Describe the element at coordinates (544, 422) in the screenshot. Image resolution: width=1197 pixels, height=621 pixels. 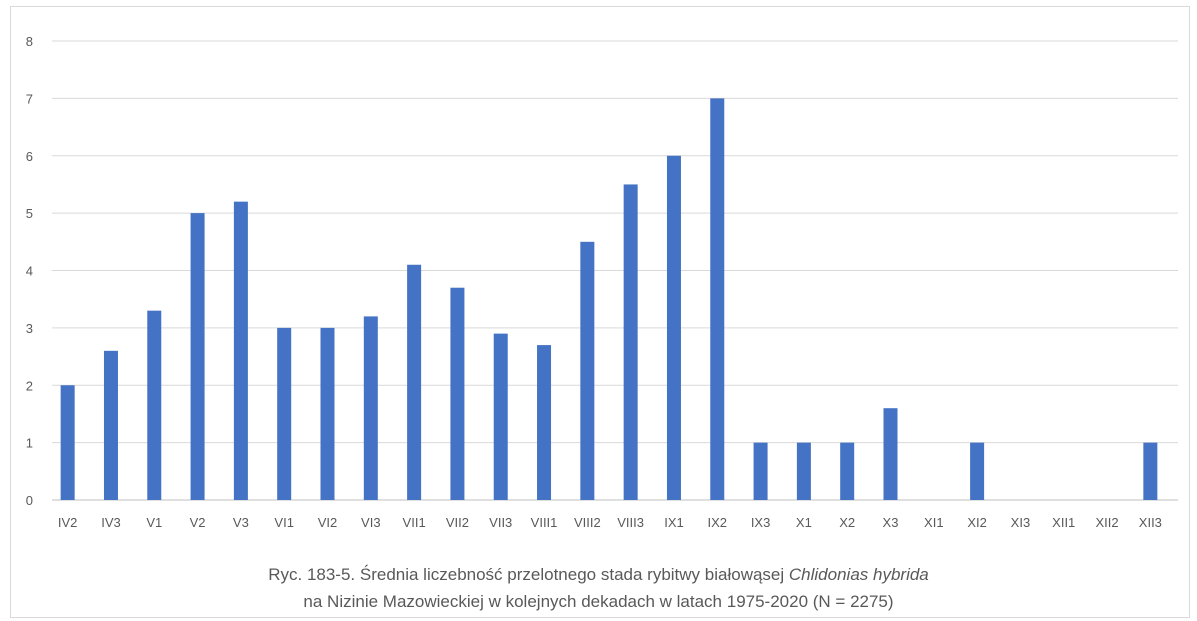
I see `bar-VIII1` at that location.